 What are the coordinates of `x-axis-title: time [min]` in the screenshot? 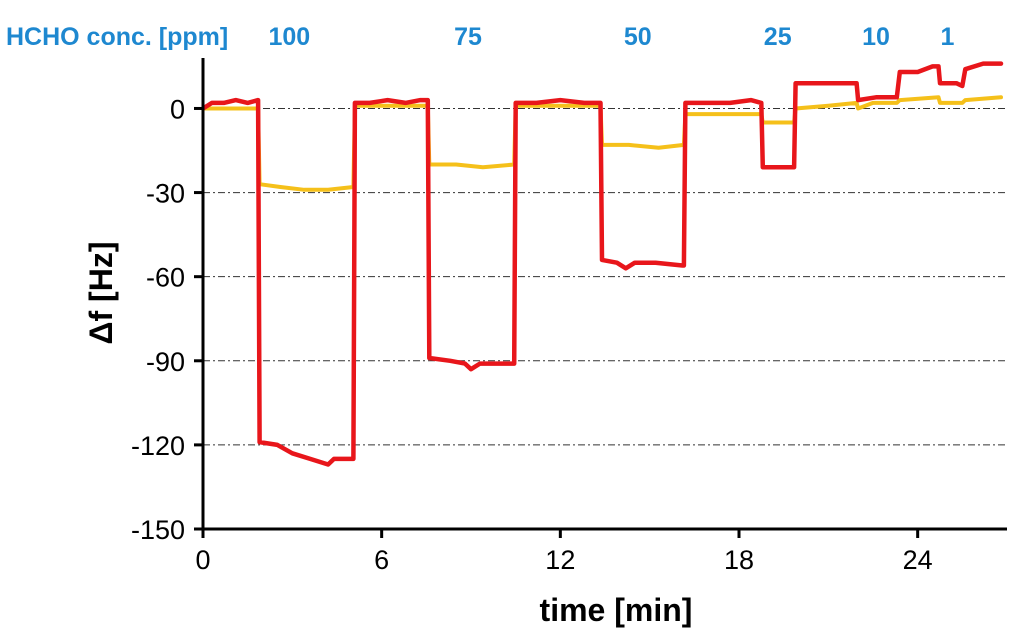 It's located at (616, 610).